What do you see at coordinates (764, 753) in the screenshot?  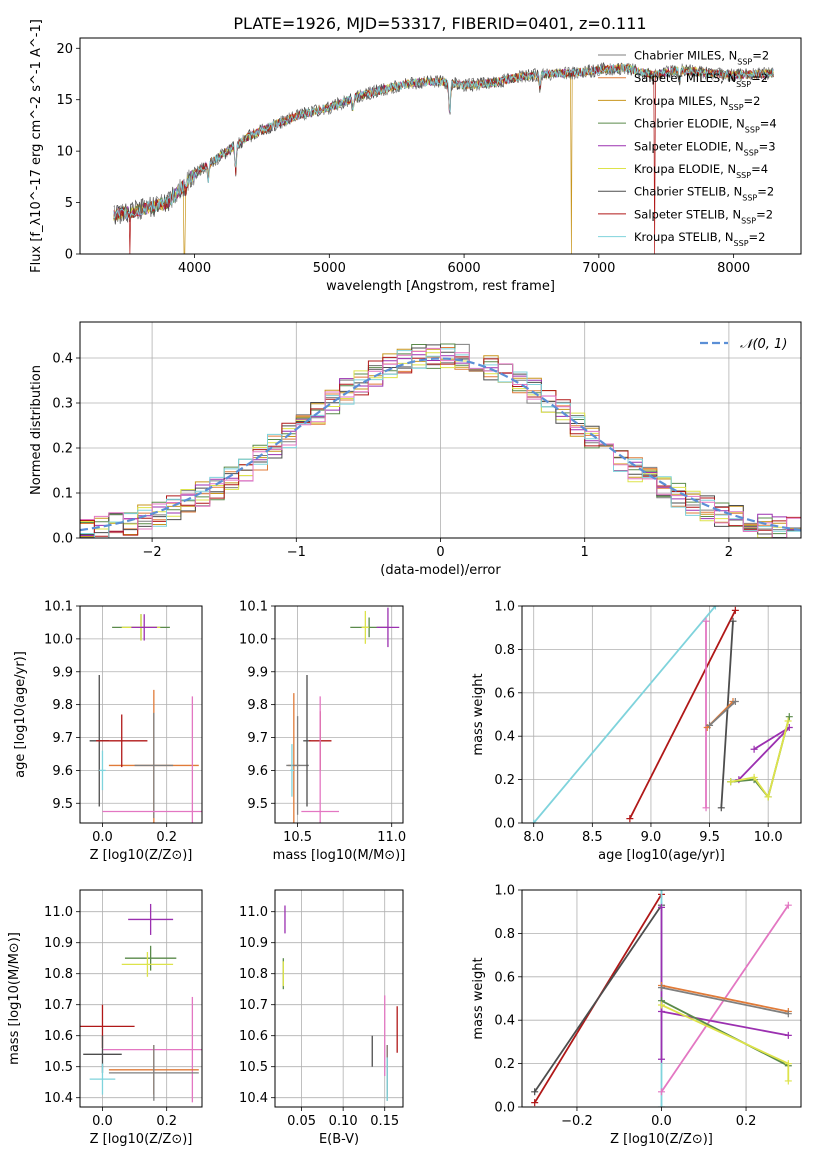 I see `weight-line-salpeter_elodie` at bounding box center [764, 753].